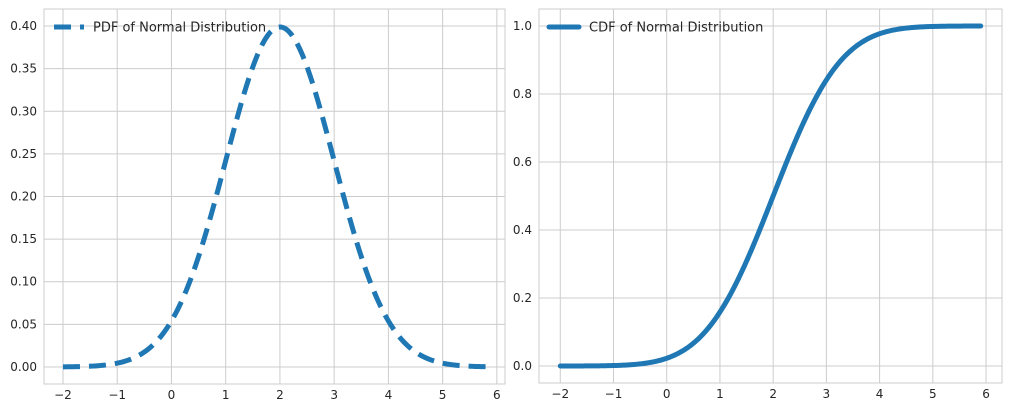 This screenshot has height=411, width=1011. Describe the element at coordinates (172, 395) in the screenshot. I see `pdf-x-tick-label: 0` at that location.